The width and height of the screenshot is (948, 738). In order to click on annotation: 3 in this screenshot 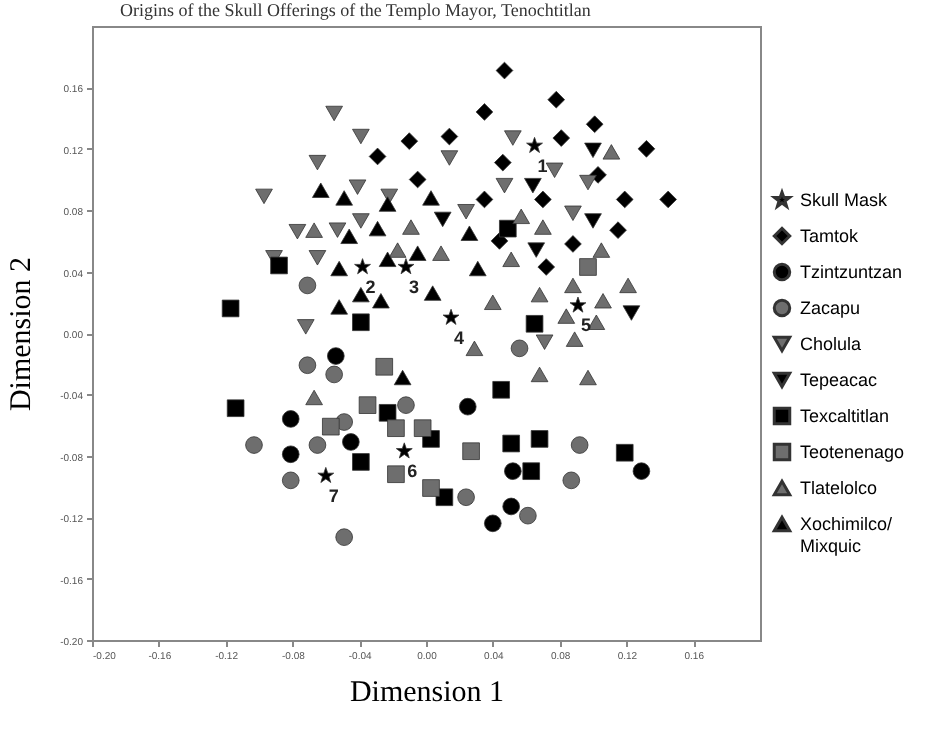, I will do `click(413, 286)`.